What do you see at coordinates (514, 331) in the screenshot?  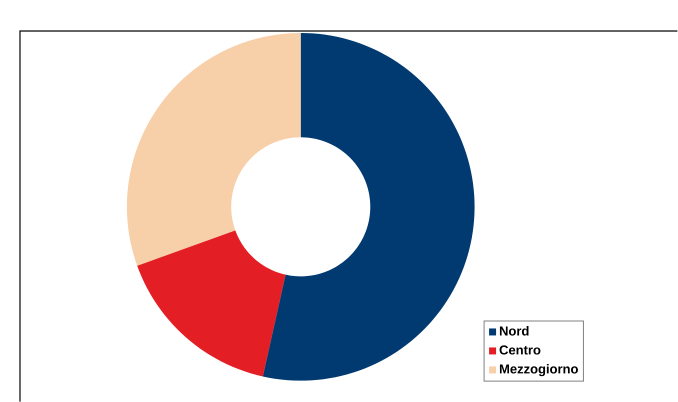 I see `legend-label: Nord` at bounding box center [514, 331].